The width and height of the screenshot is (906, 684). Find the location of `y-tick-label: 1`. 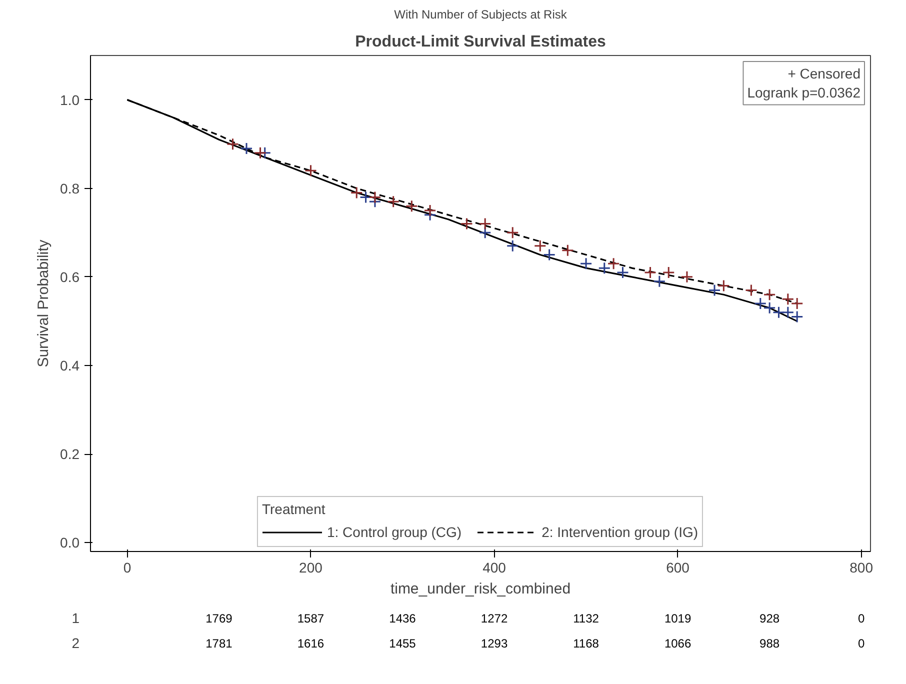

y-tick-label: 1 is located at coordinates (76, 618).